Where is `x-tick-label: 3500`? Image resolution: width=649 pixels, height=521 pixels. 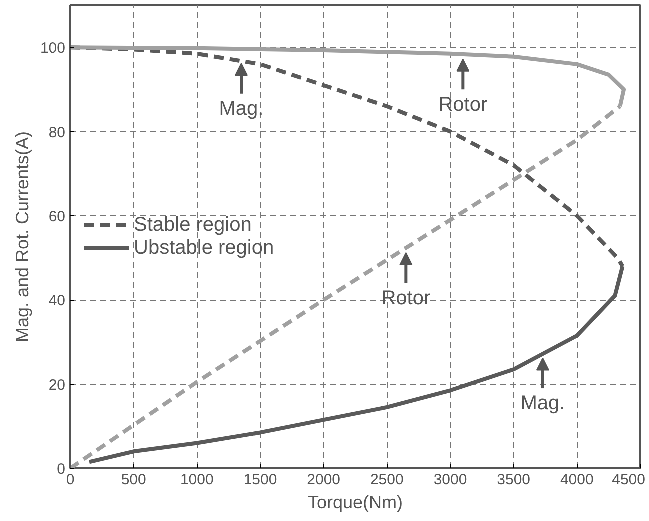 x-tick-label: 3500 is located at coordinates (514, 480).